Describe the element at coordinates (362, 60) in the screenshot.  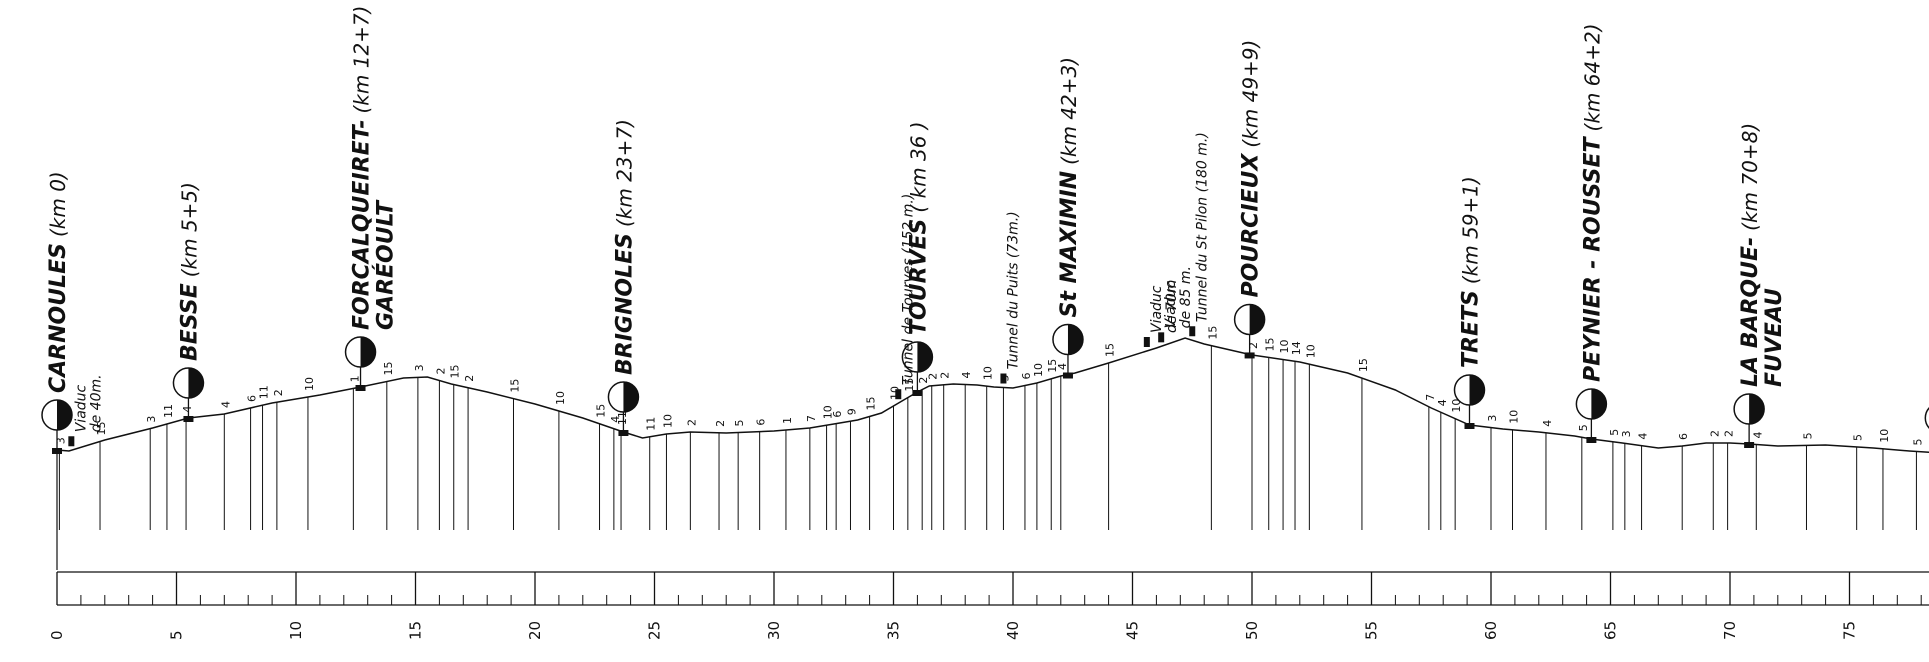
I see `station-km: (km 12+7)` at that location.